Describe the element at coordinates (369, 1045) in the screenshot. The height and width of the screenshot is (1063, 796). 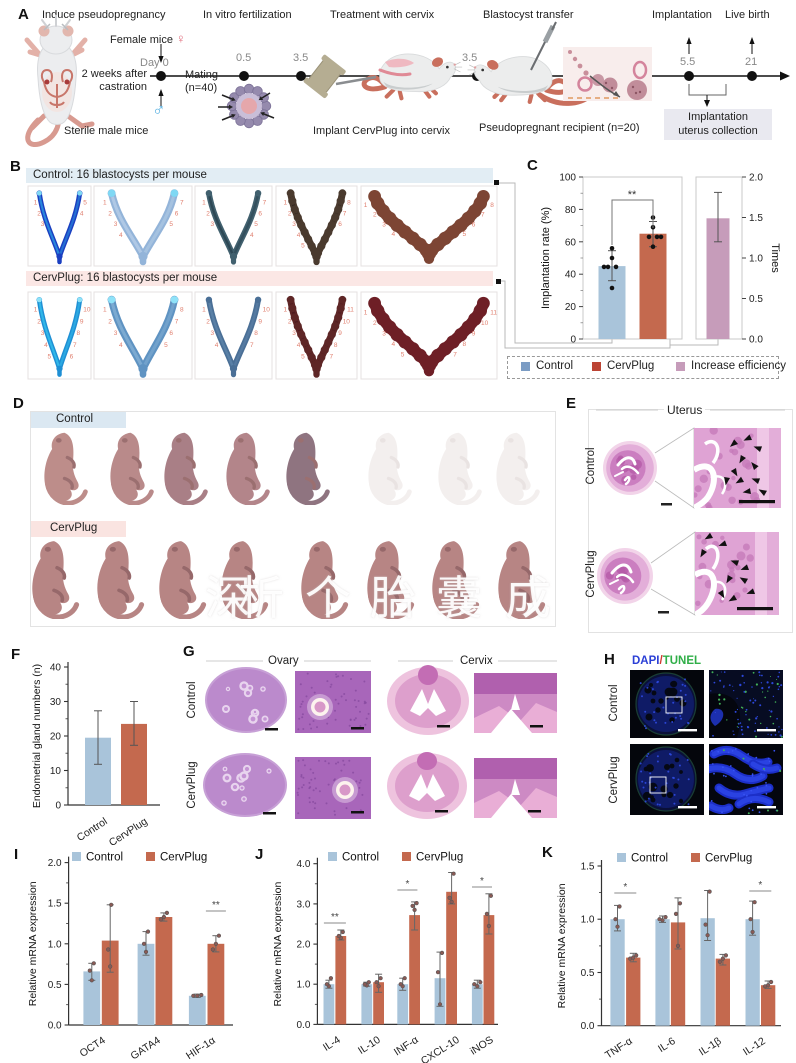
I see `svg-text: IL-10` at that location.